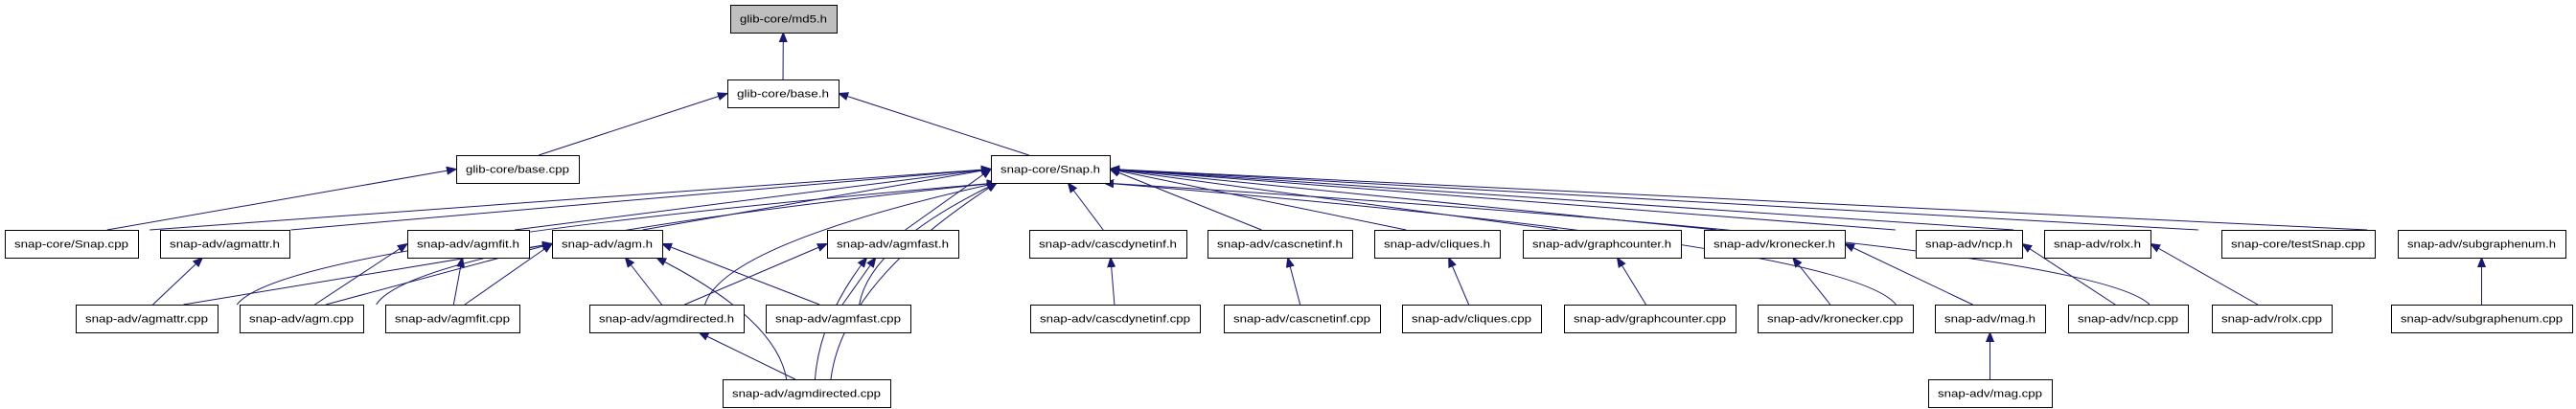 The width and height of the screenshot is (2576, 409). I want to click on node-label: snap-adv/agmattr.cpp, so click(146, 320).